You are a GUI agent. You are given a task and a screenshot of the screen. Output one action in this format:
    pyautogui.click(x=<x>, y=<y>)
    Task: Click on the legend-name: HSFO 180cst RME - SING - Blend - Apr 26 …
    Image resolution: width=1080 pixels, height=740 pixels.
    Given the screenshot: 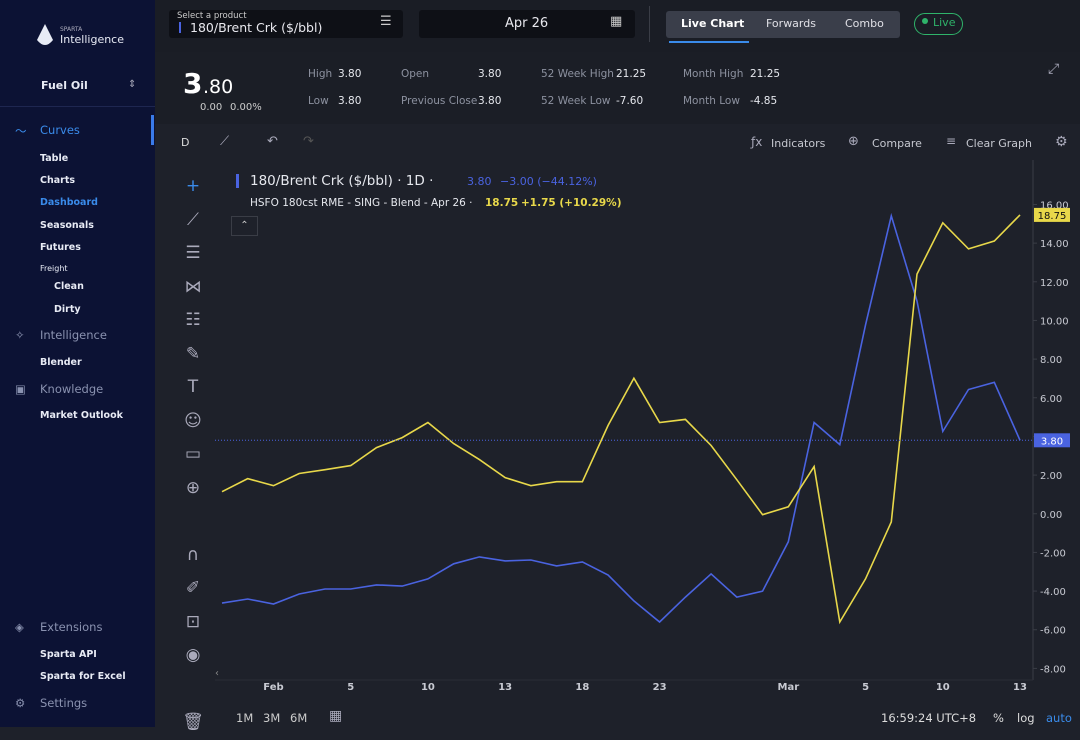 What is the action you would take?
    pyautogui.click(x=361, y=203)
    